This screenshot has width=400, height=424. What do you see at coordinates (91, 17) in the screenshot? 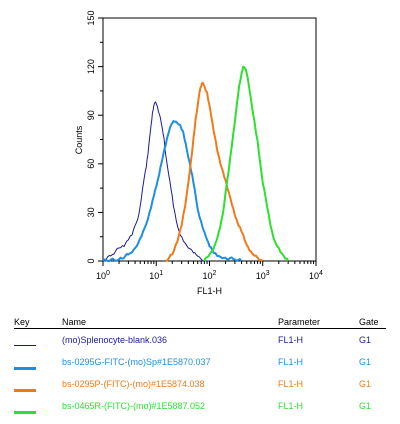
I see `y-tick-label: 150` at bounding box center [91, 17].